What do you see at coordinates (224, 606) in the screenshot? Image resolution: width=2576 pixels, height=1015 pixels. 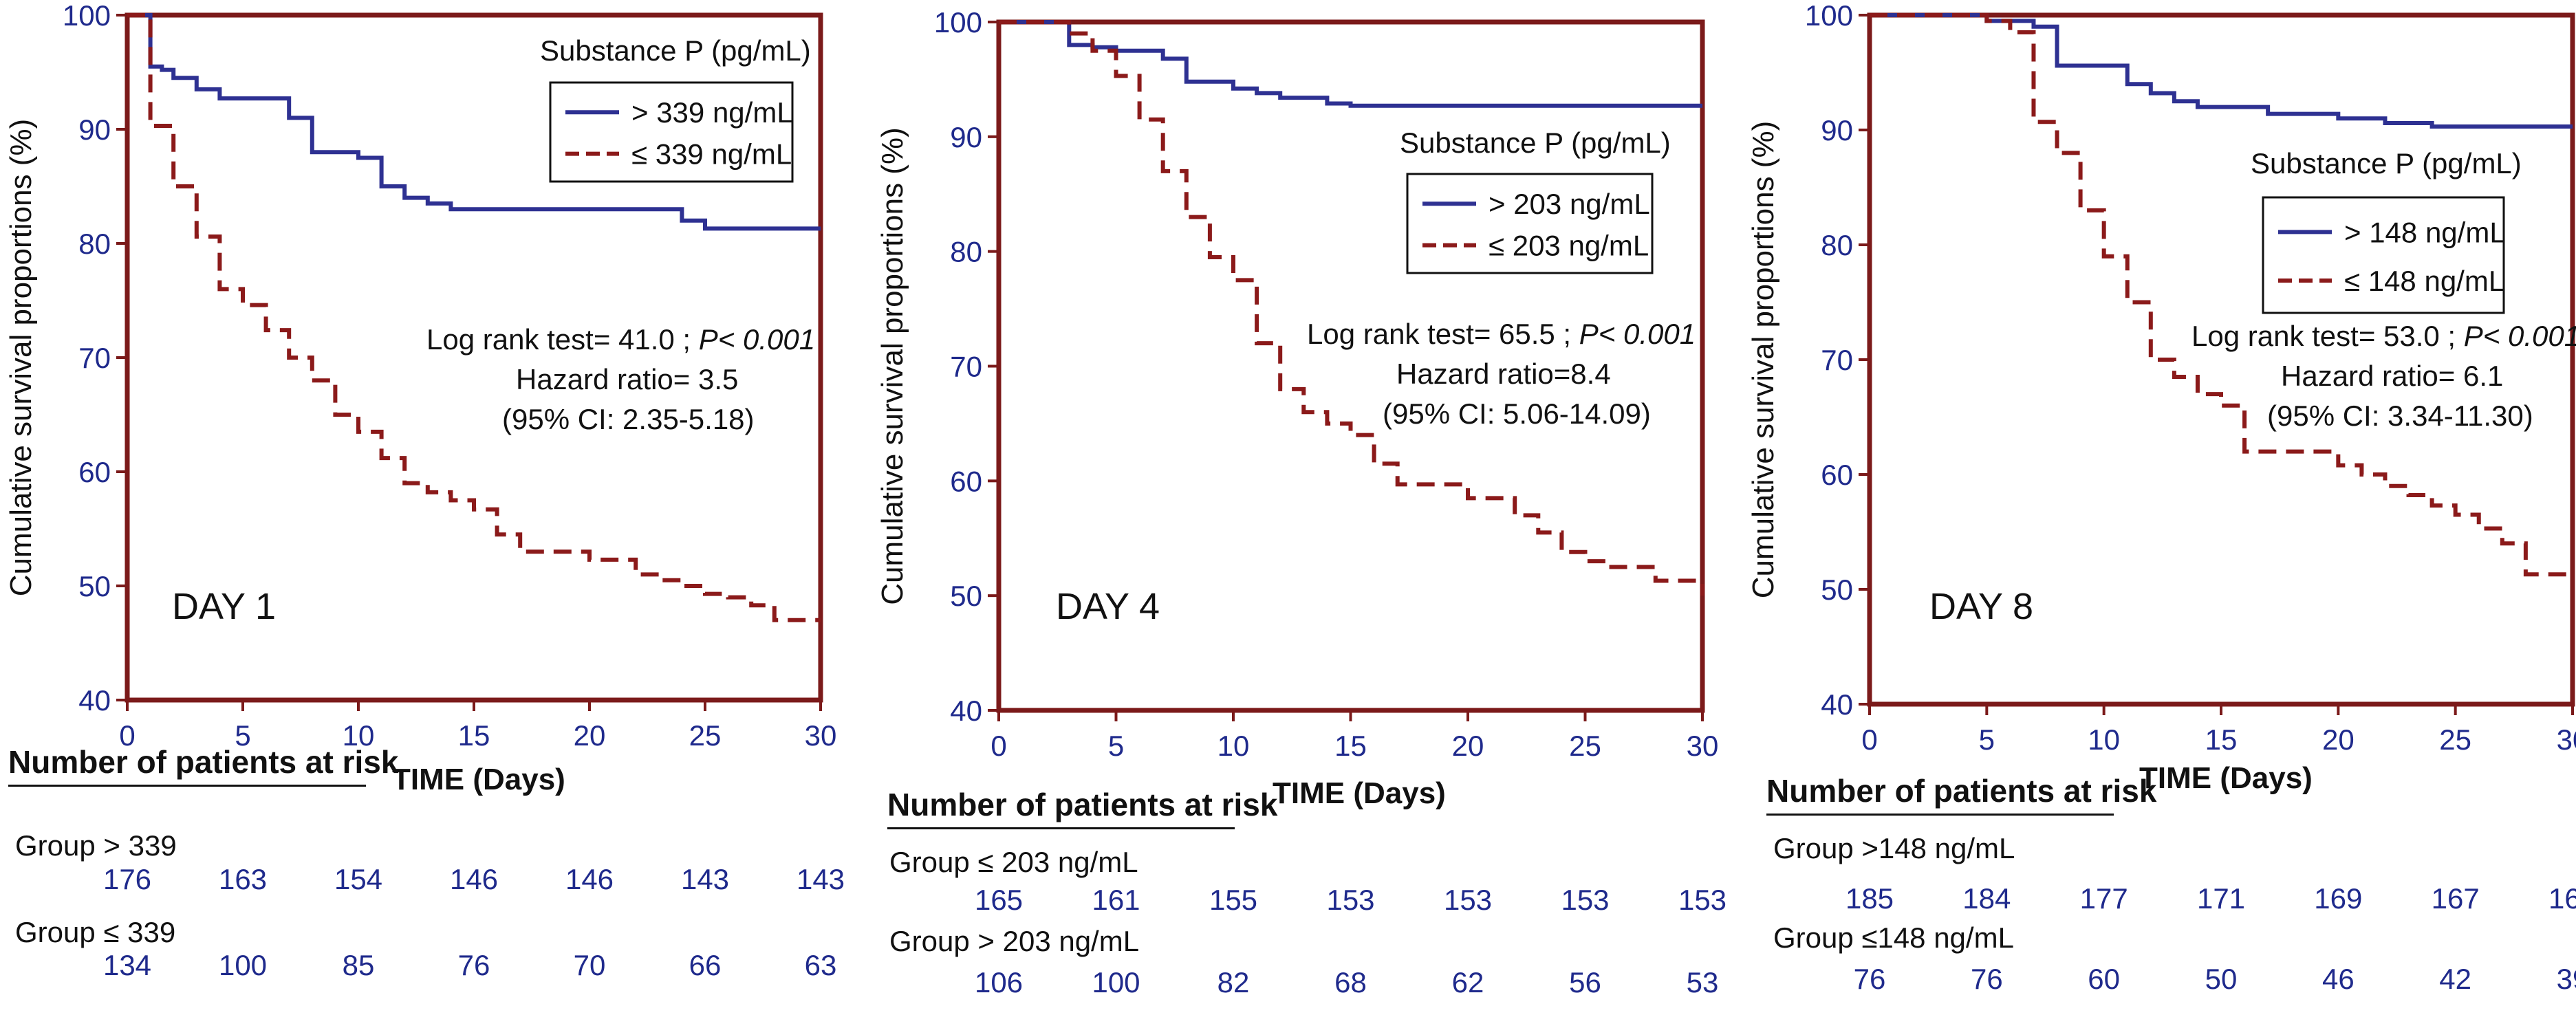 I see `panel-label: DAY 1` at bounding box center [224, 606].